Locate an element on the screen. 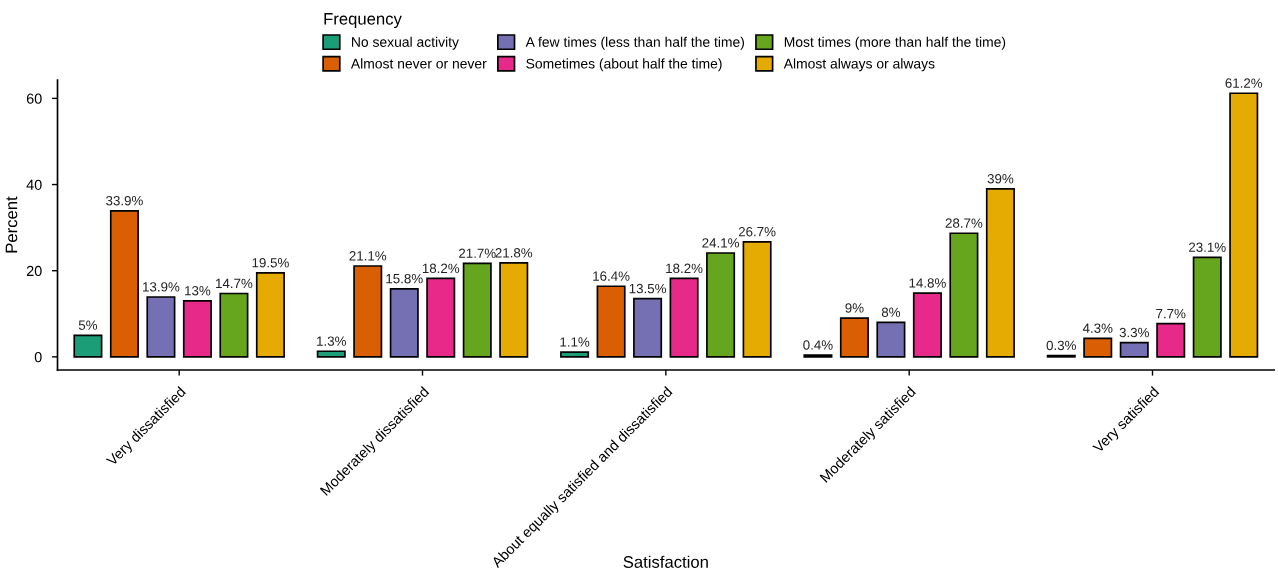  legend-title: Frequency is located at coordinates (363, 21).